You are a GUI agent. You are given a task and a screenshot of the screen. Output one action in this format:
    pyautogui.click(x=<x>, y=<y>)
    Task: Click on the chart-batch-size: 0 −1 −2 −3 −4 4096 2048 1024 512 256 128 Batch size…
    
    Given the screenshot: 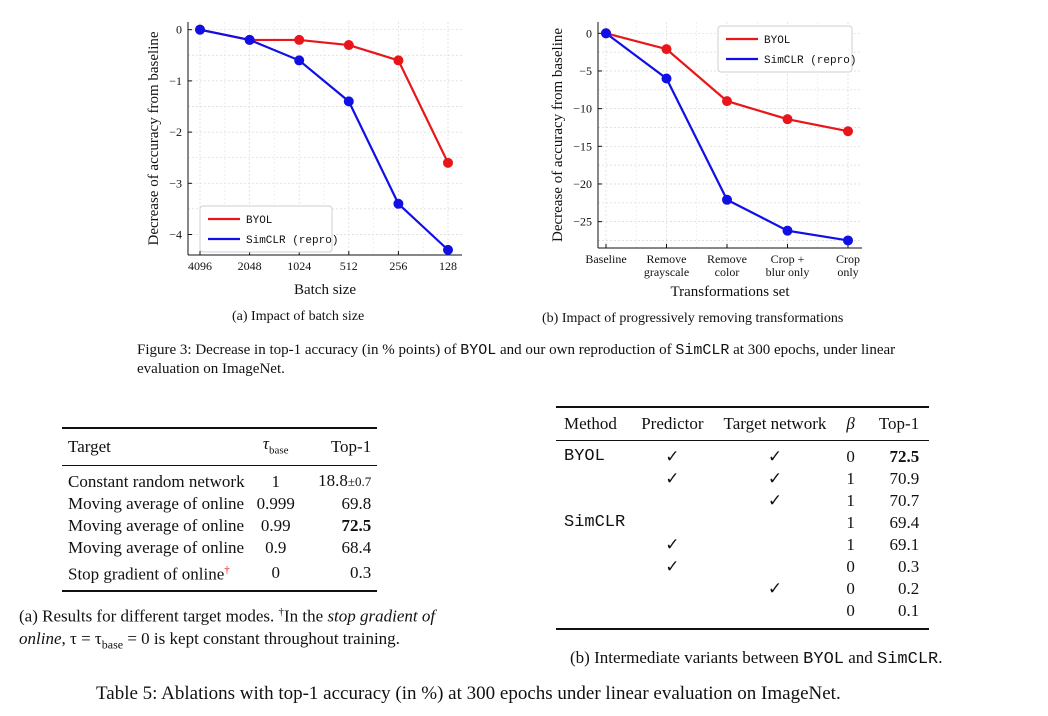 What is the action you would take?
    pyautogui.click(x=304, y=160)
    